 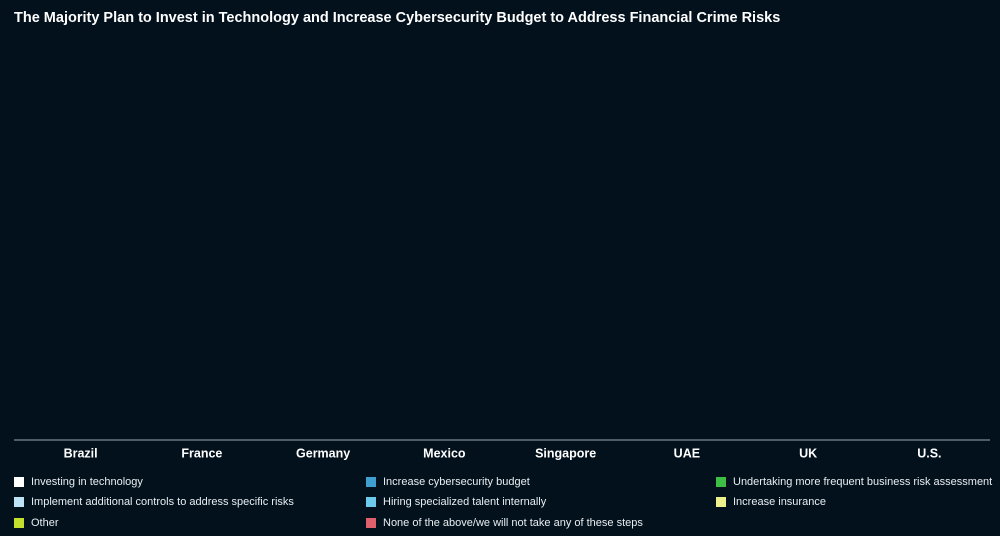 I want to click on legend-label: Increase insurance, so click(x=779, y=502).